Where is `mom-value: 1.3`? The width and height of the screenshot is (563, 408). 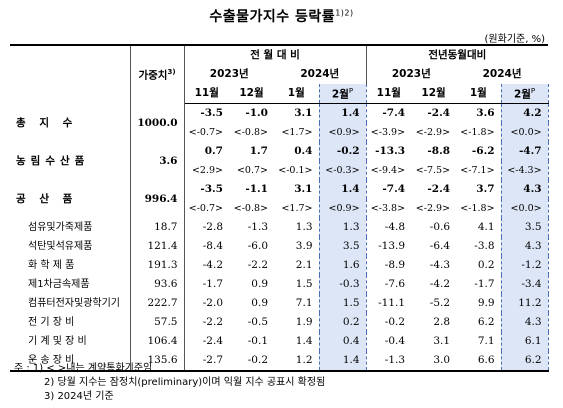
mom-value: 1.3 is located at coordinates (342, 227).